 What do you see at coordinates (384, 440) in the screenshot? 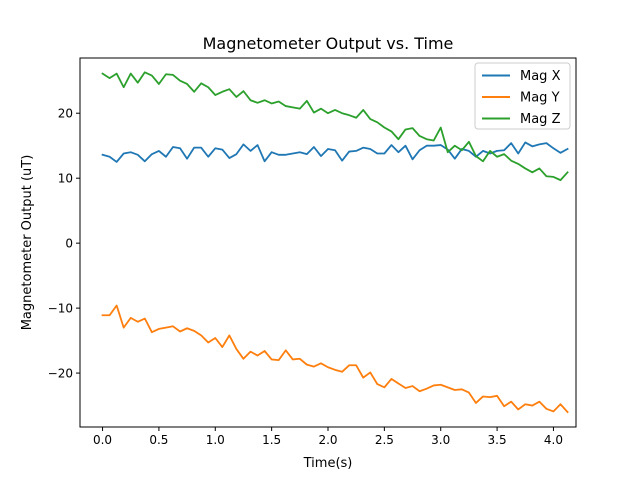
I see `x-tick-label: 2.5` at bounding box center [384, 440].